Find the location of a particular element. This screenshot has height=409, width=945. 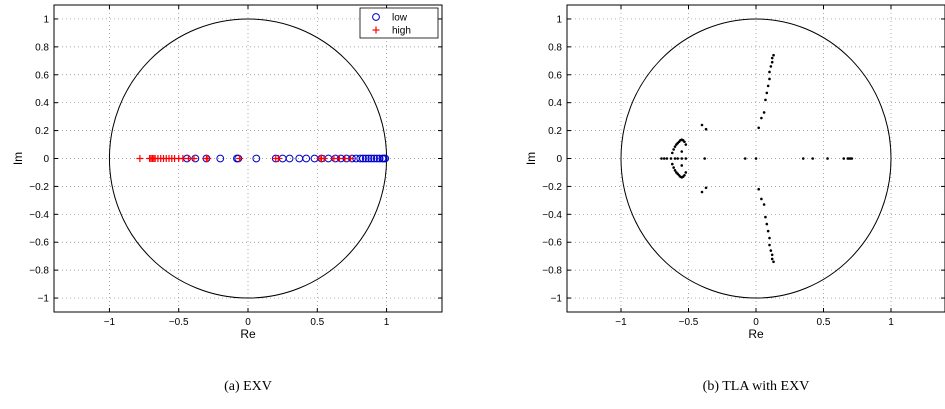

legend-label-high: high is located at coordinates (401, 31).